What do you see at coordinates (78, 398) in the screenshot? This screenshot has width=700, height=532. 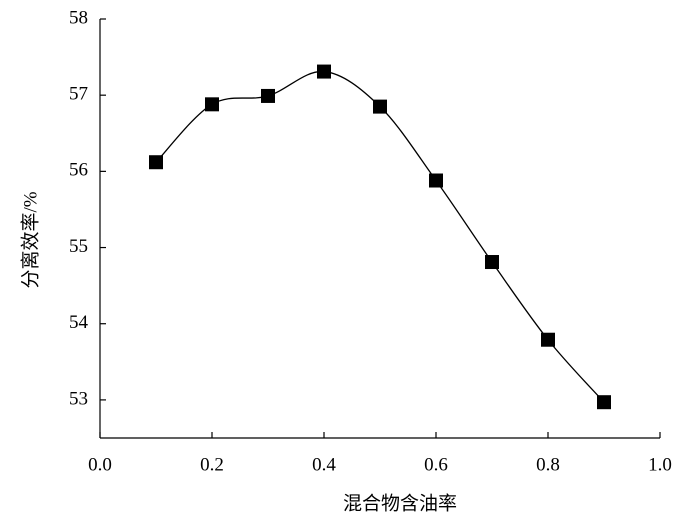 I see `y-tick-label: 53` at bounding box center [78, 398].